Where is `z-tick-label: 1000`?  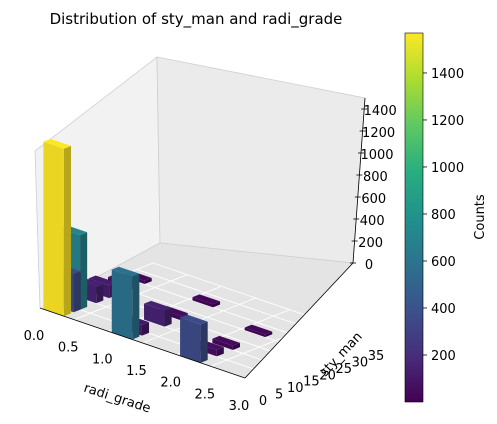
z-tick-label: 1000 is located at coordinates (376, 155).